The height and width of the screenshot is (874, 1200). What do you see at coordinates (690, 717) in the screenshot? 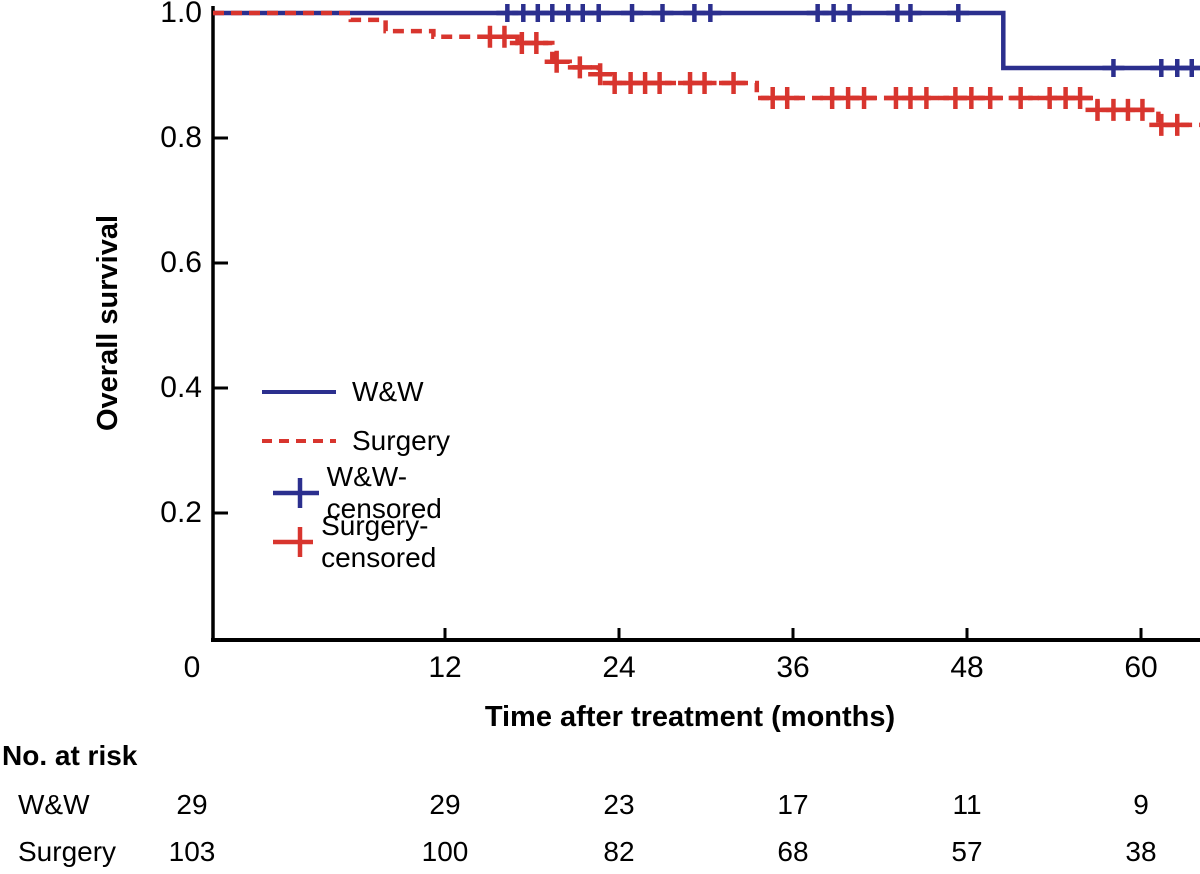
I see `x-axis-title: Time after treatment (months)` at bounding box center [690, 717].